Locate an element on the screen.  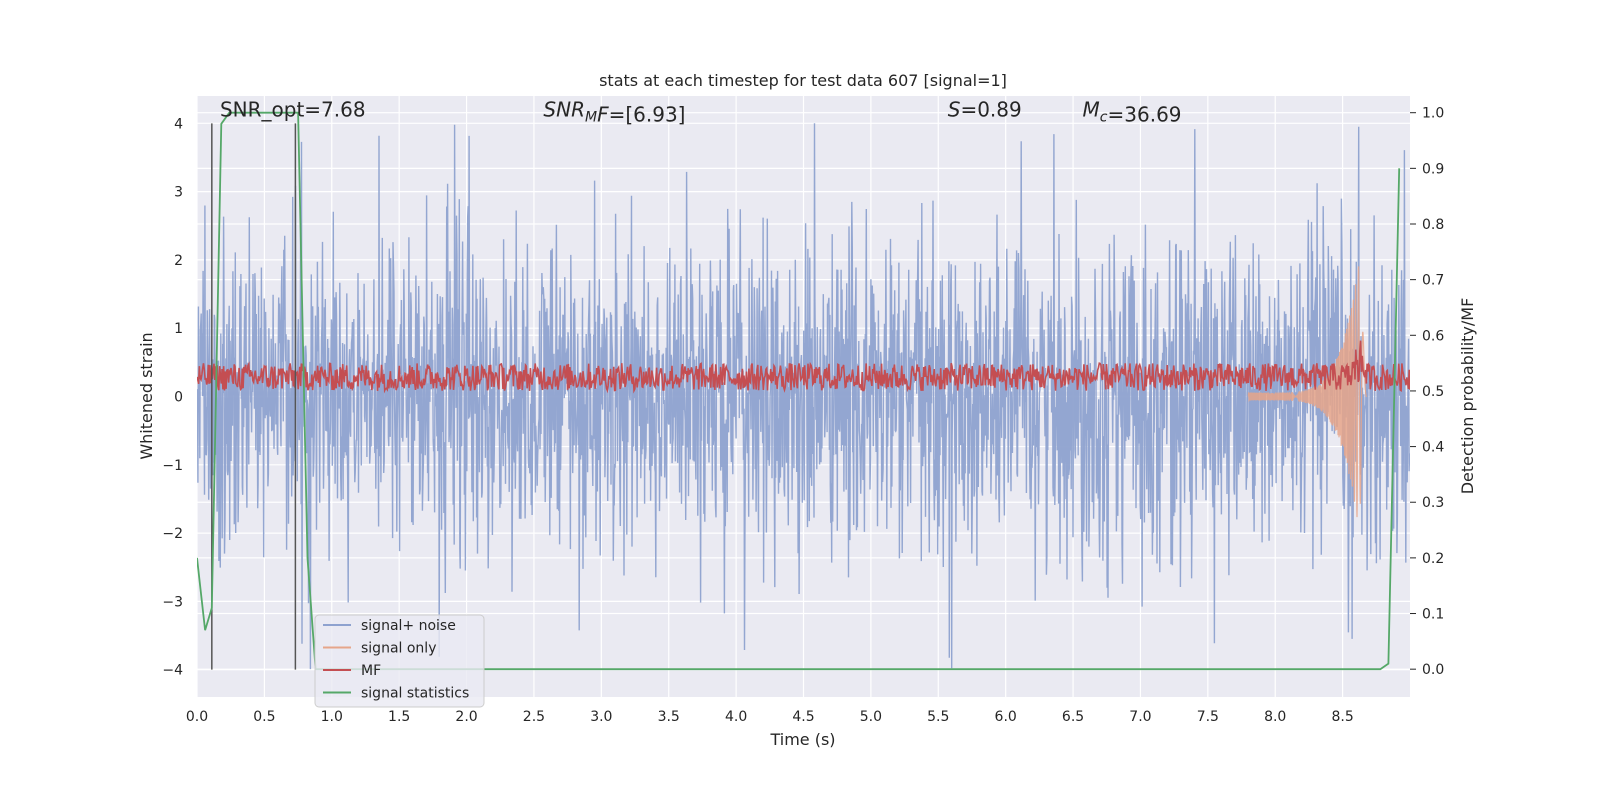
legend-label: signal statistics is located at coordinates (415, 694).